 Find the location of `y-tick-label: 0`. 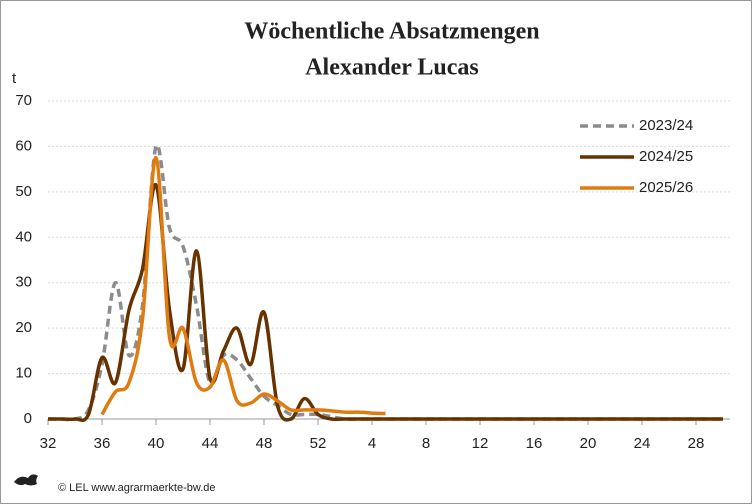

y-tick-label: 0 is located at coordinates (28, 418).